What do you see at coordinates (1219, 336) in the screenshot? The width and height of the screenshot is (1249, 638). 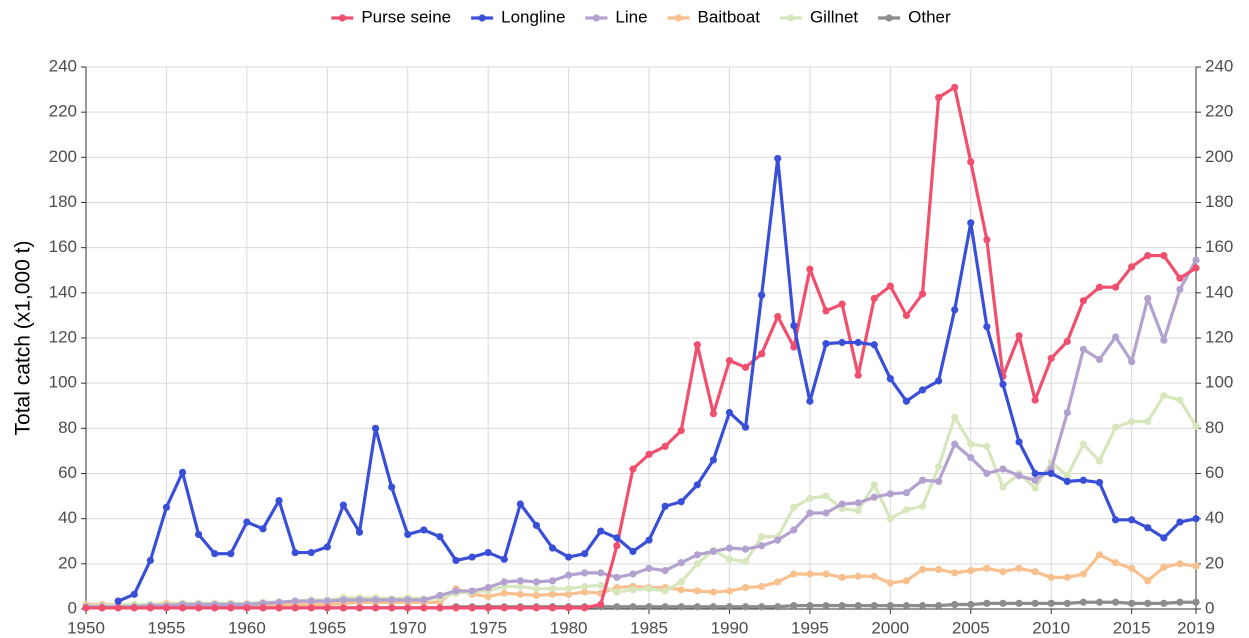 I see `y2-tick-label: 120` at bounding box center [1219, 336].